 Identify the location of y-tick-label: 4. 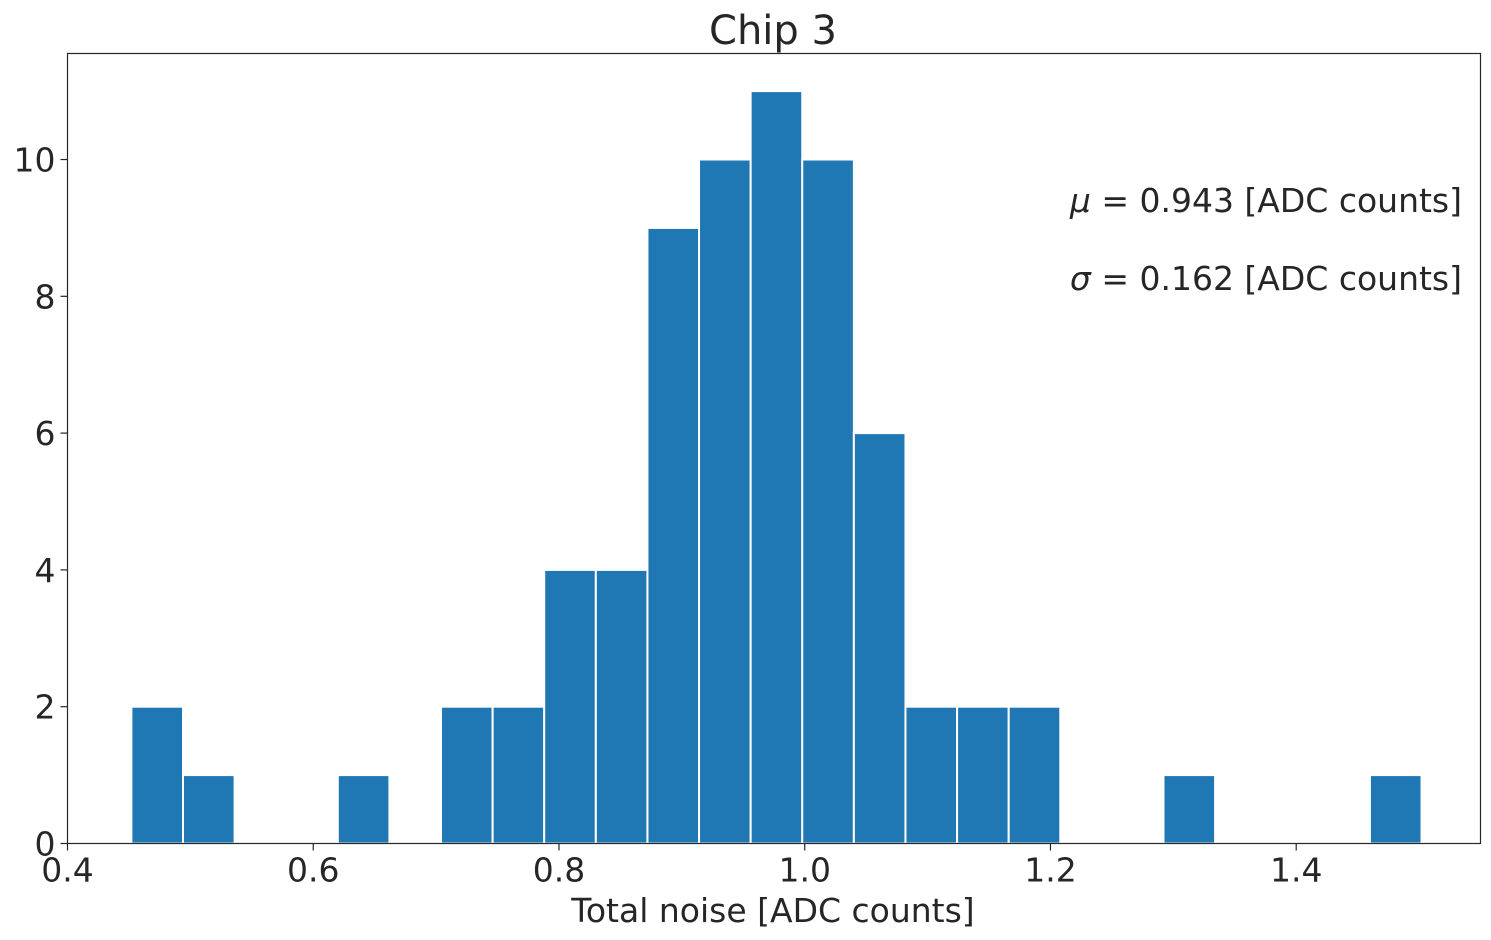
(45, 570).